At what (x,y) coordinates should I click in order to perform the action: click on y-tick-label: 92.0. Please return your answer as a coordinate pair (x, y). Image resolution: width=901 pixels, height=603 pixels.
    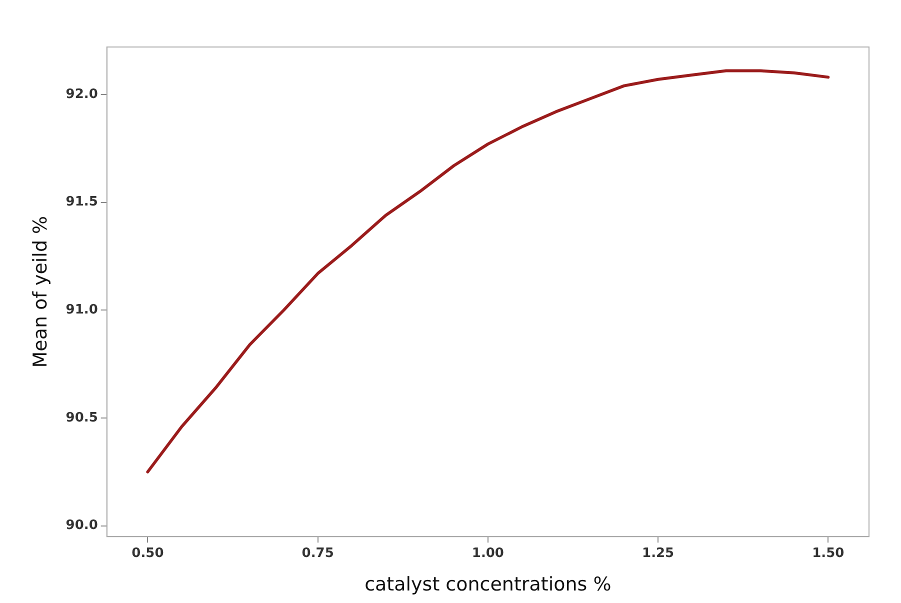
    Looking at the image, I should click on (82, 94).